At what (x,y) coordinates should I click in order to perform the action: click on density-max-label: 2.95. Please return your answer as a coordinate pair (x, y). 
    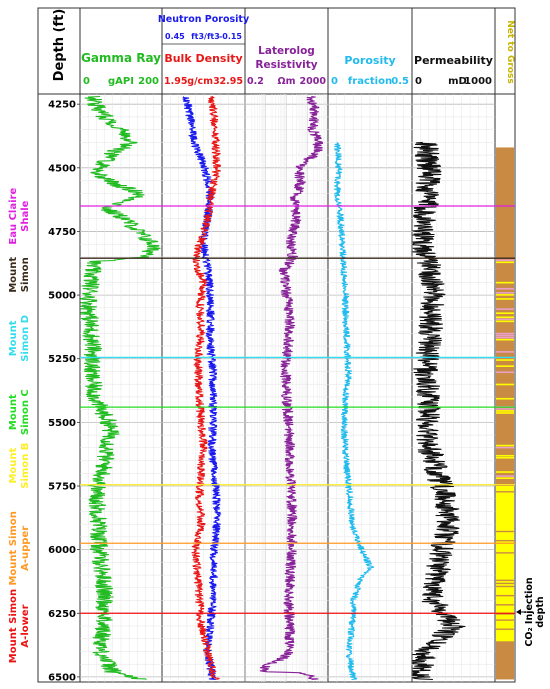
    Looking at the image, I should click on (231, 81).